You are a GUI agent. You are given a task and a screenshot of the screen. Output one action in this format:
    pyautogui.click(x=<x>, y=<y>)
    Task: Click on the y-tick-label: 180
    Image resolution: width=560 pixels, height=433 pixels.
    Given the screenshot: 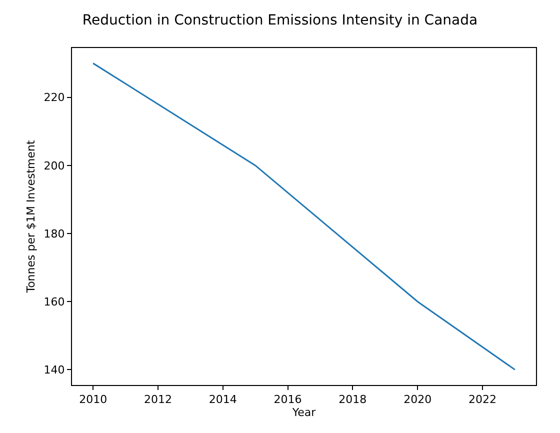 What is the action you would take?
    pyautogui.click(x=54, y=233)
    